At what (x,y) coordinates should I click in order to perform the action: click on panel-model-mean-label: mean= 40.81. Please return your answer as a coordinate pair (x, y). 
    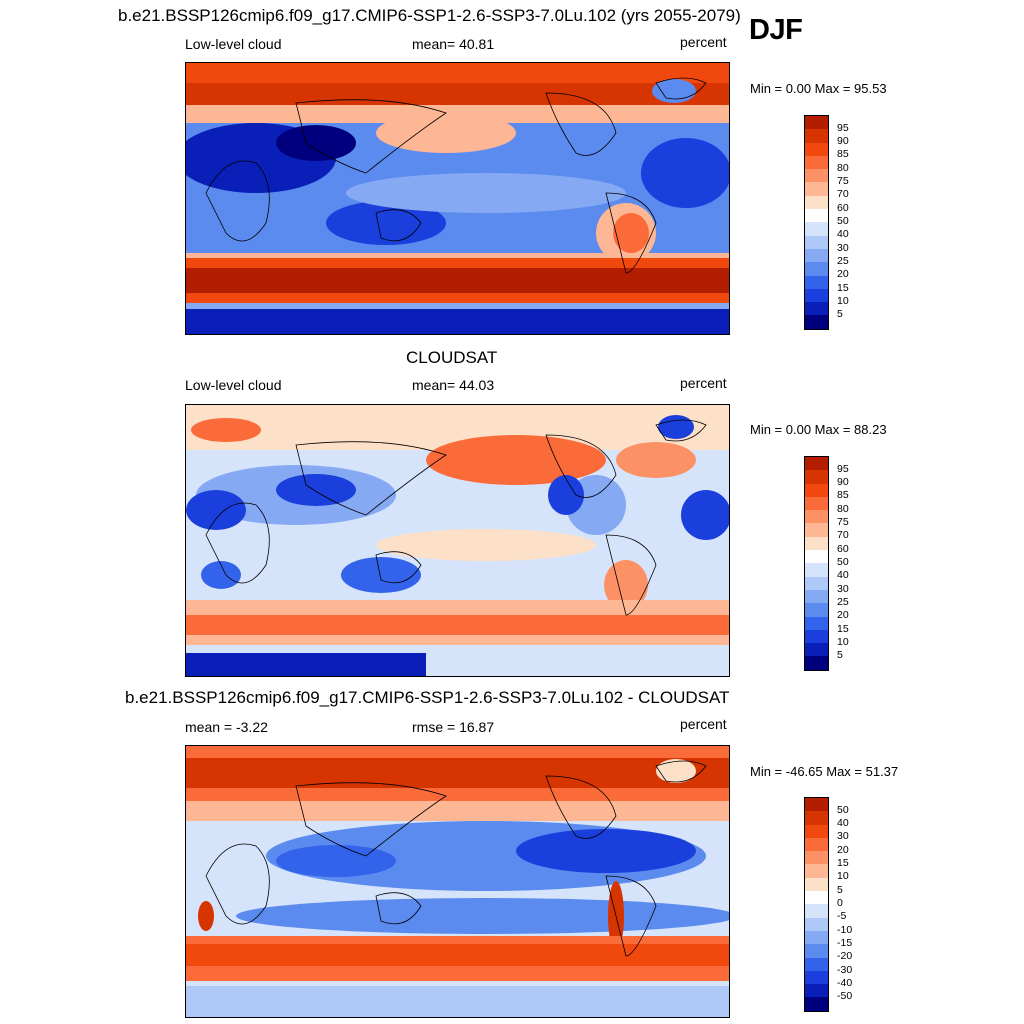
    Looking at the image, I should click on (453, 44).